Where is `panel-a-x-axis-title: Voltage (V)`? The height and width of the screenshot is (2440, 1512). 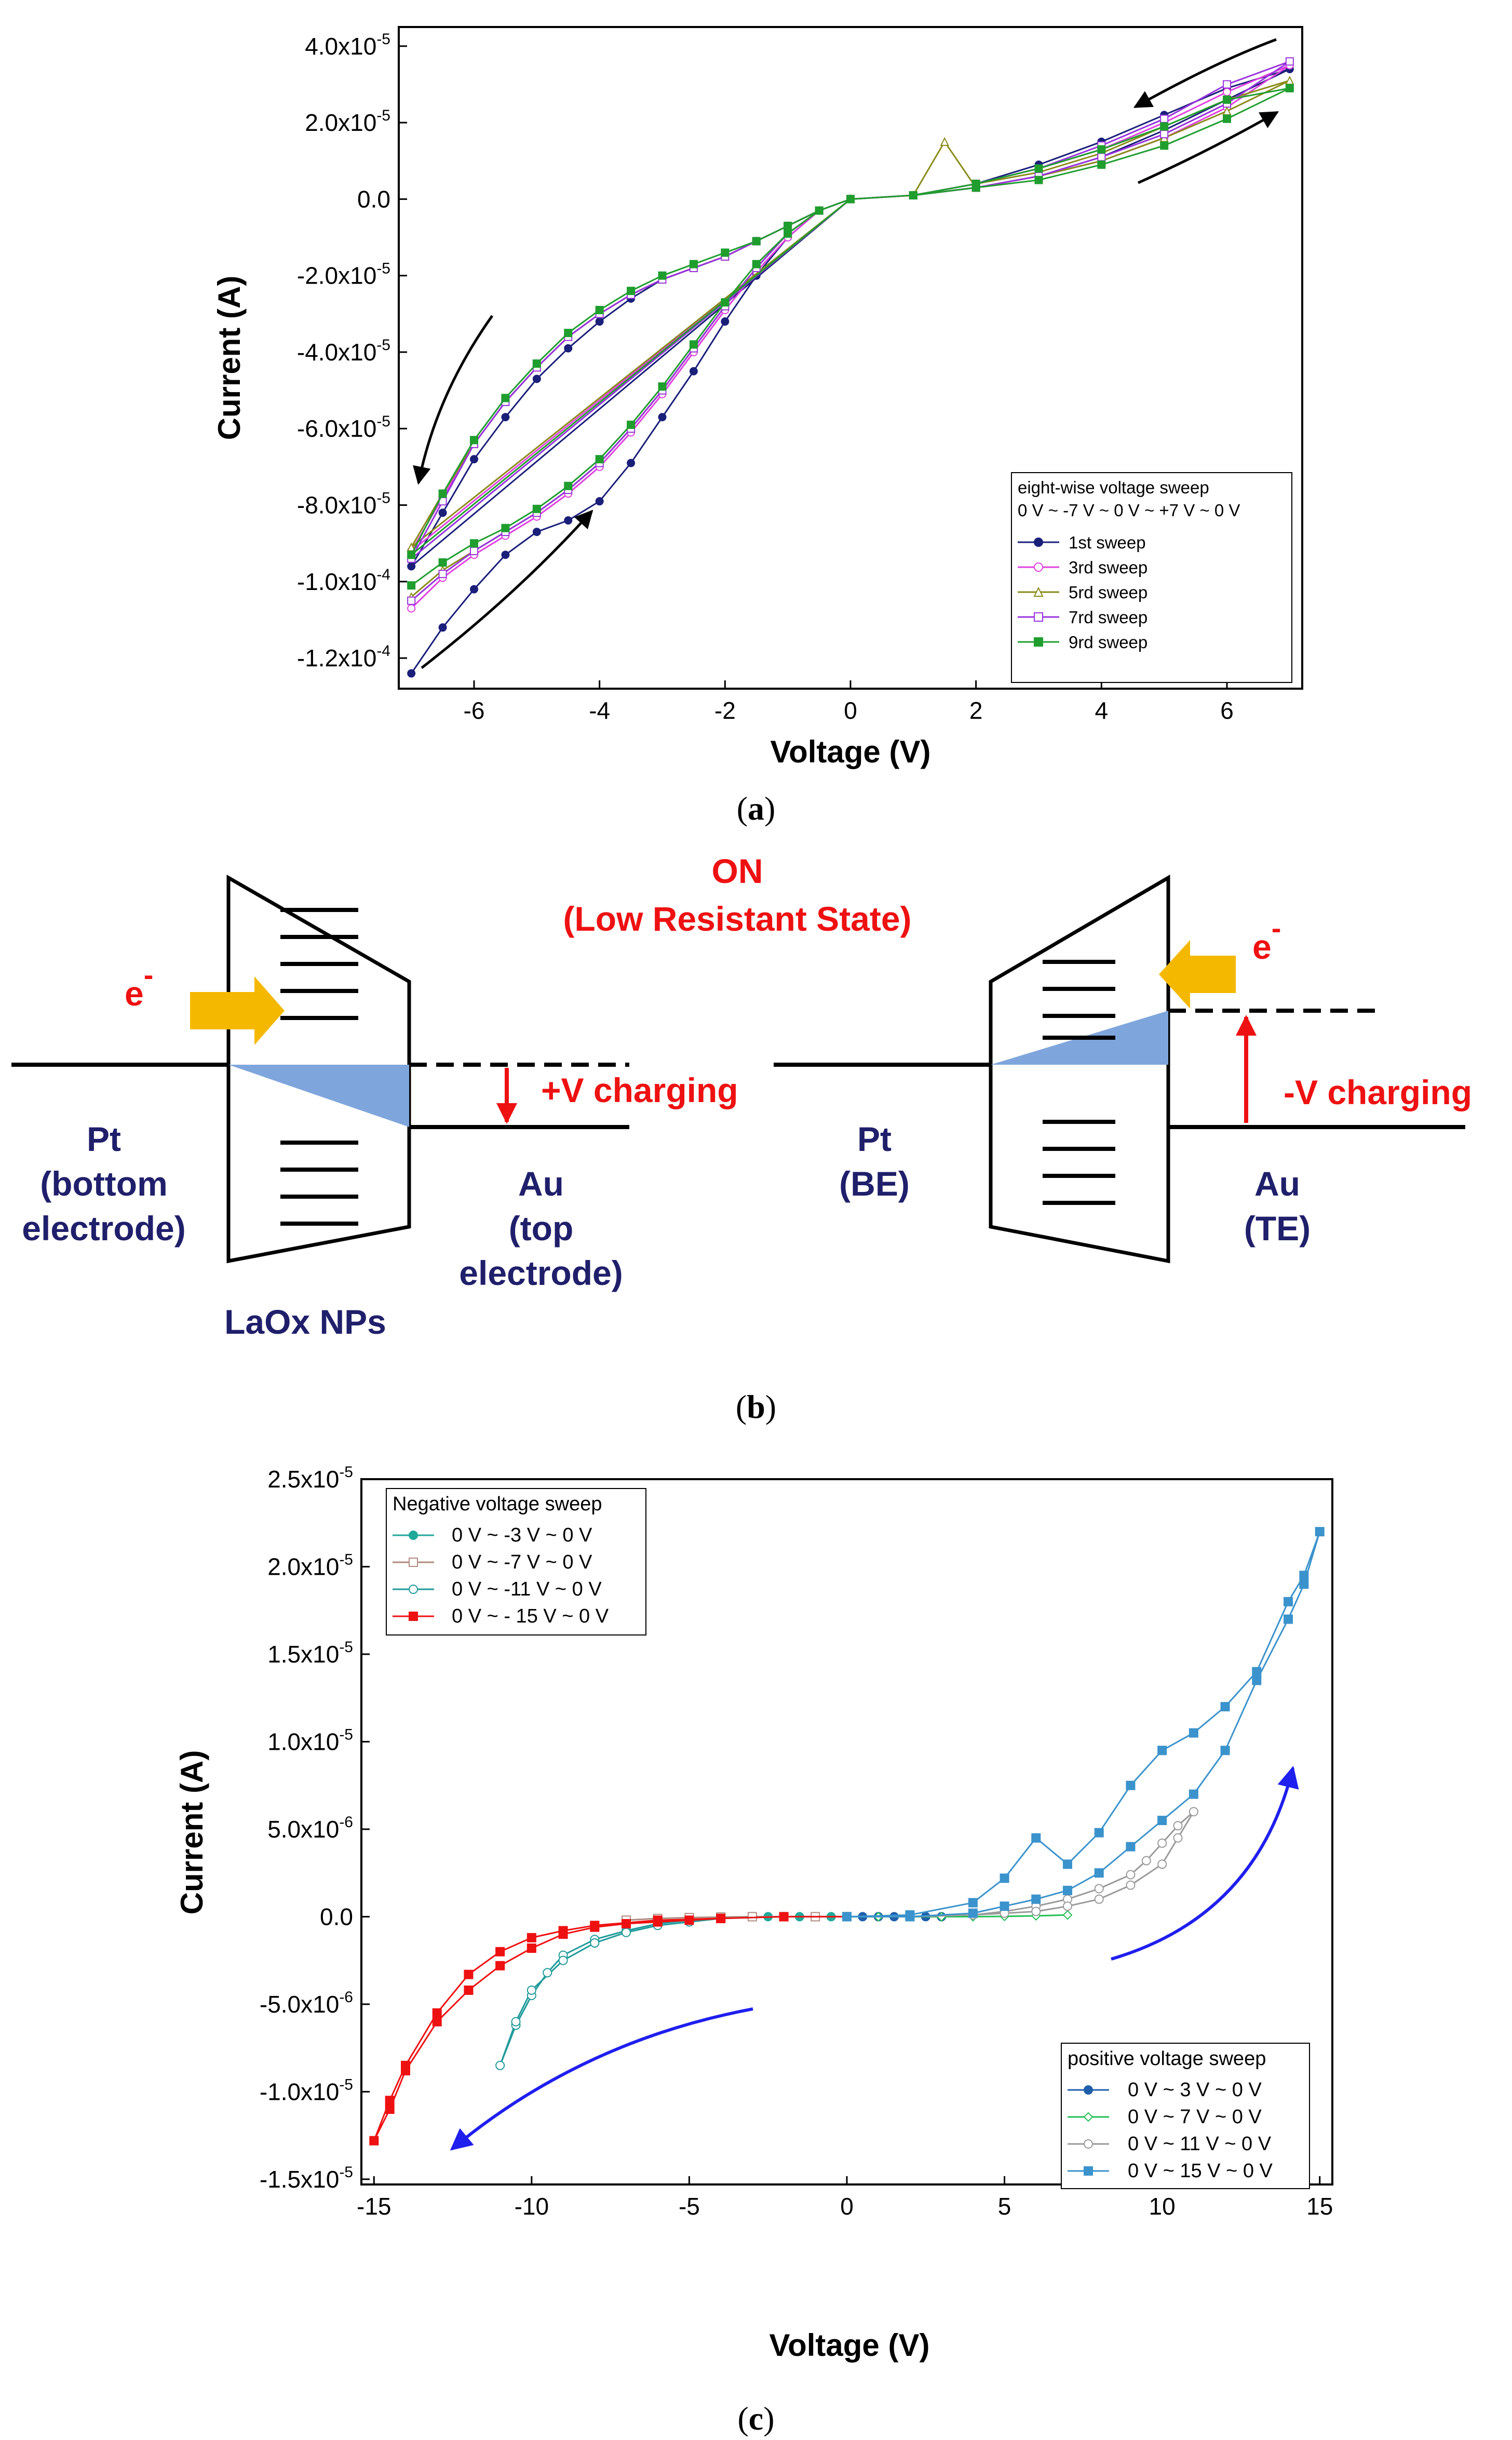
panel-a-x-axis-title: Voltage (V) is located at coordinates (851, 751).